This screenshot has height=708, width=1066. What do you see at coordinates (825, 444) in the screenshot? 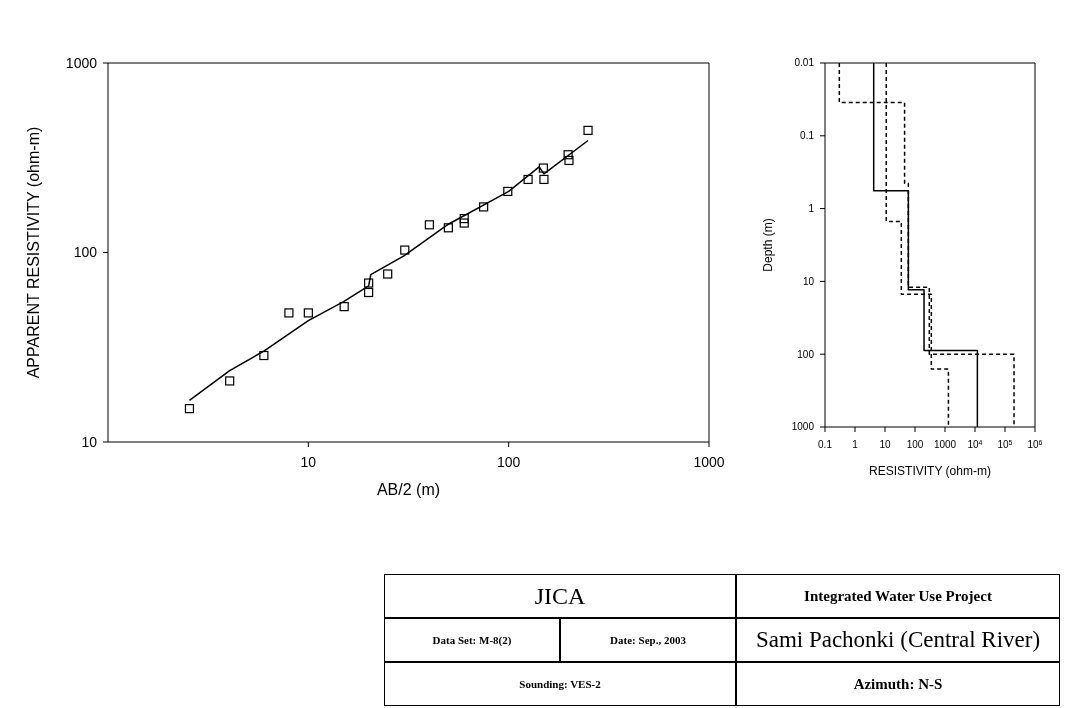
I see `x-tick-label: 0.1` at bounding box center [825, 444].